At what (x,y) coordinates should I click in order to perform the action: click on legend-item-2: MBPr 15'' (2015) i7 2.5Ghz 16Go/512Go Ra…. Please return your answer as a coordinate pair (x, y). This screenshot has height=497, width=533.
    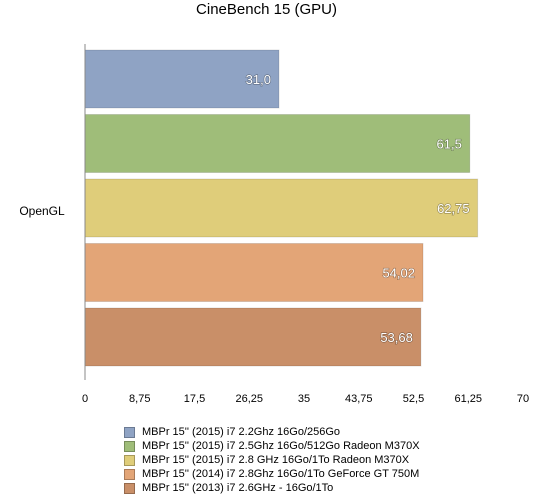
    Looking at the image, I should click on (272, 446).